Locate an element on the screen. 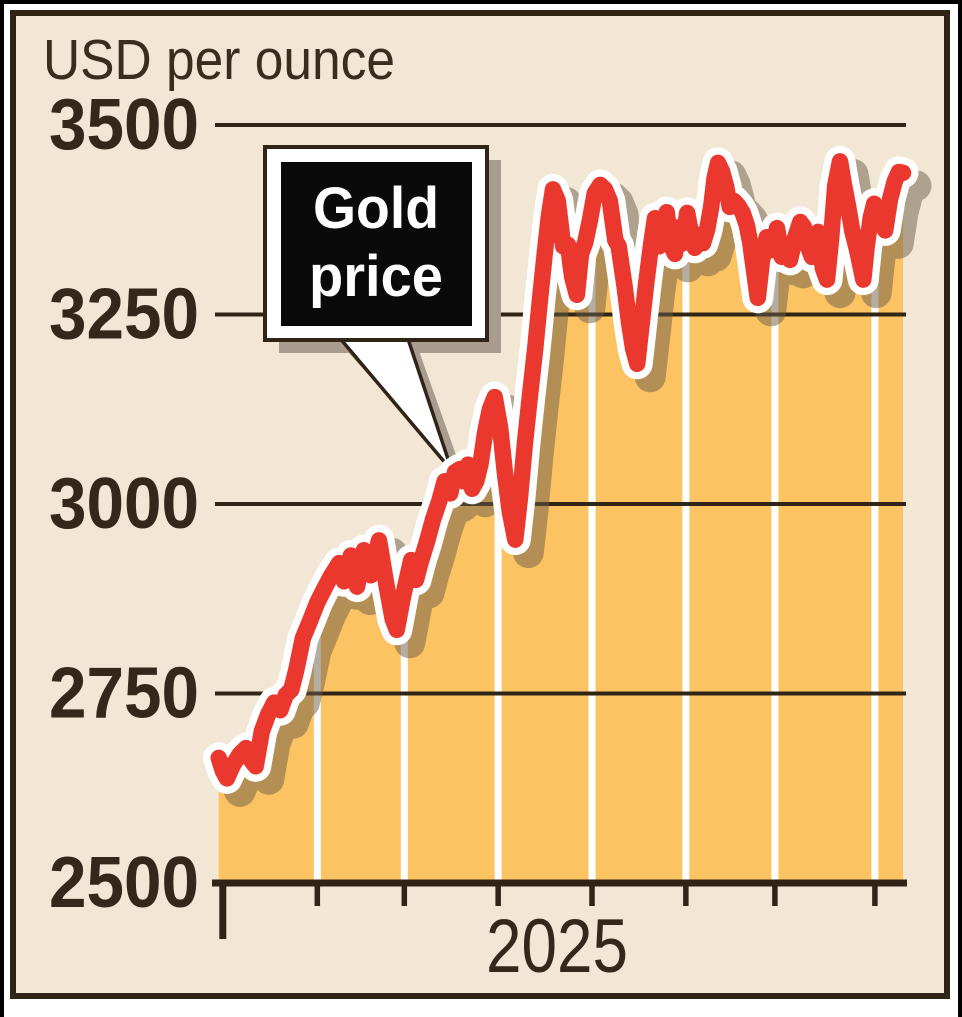 This screenshot has width=962, height=1017. y-axis-labels: 2500 2750 3000 3250 3500 is located at coordinates (124, 504).